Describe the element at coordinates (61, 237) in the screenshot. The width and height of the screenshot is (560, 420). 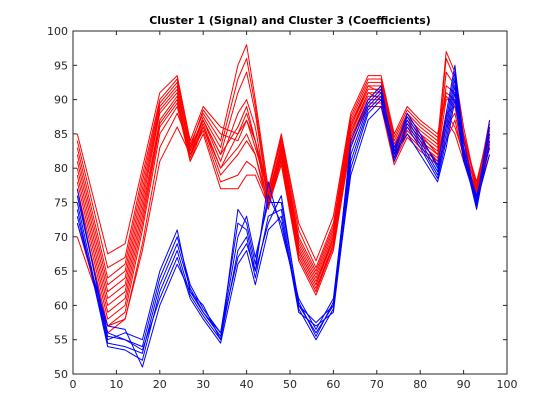
I see `y-tick-label-70: 70` at that location.